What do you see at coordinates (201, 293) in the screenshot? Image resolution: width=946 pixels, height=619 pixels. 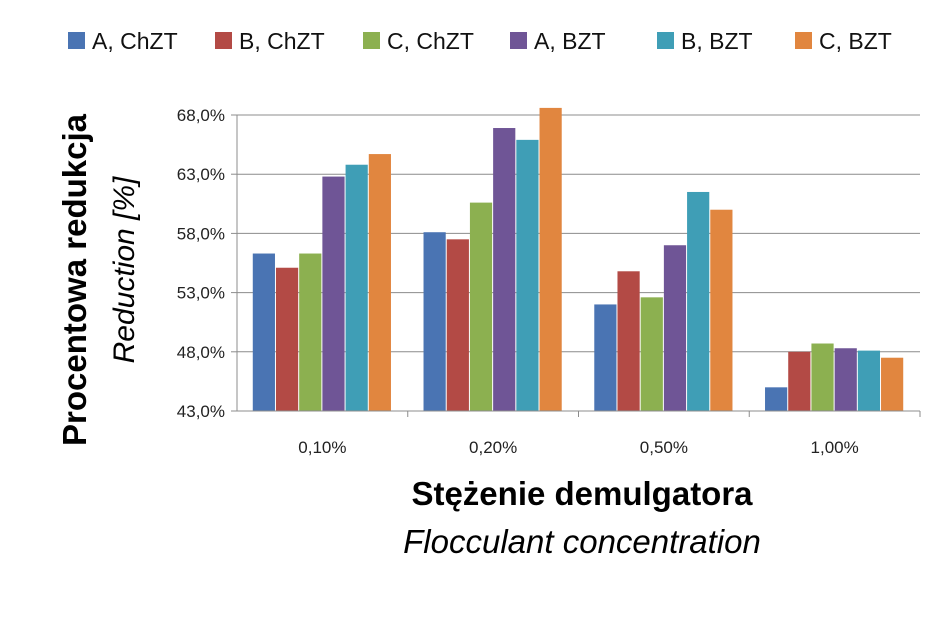 I see `y-tick-label: 53,0%` at bounding box center [201, 293].